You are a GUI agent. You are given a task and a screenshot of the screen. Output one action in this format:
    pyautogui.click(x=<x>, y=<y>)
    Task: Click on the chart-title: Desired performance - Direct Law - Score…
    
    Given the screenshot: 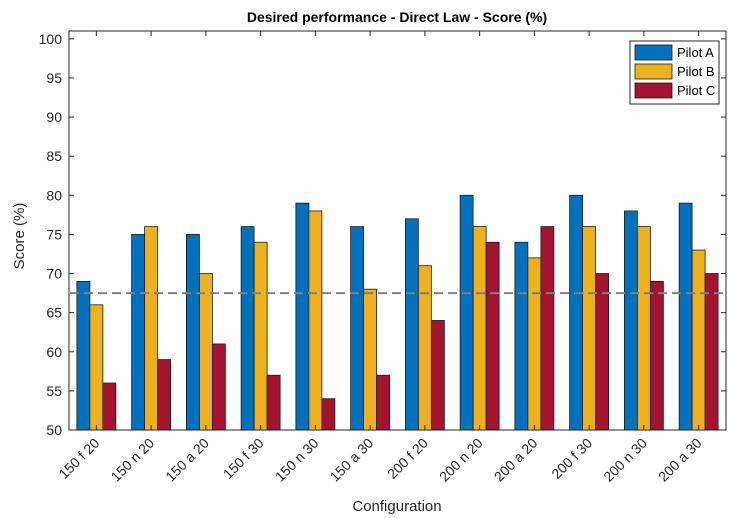 What is the action you would take?
    pyautogui.click(x=397, y=17)
    